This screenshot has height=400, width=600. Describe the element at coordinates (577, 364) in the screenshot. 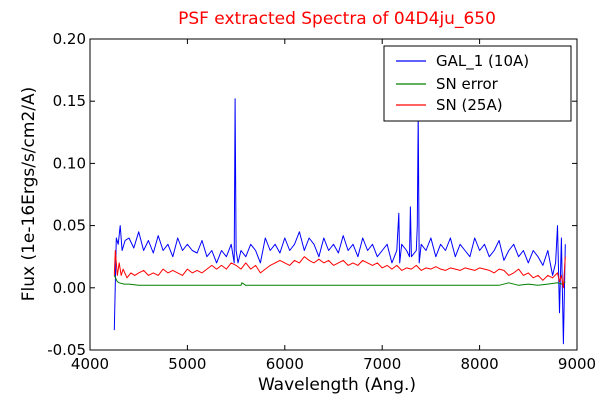

I see `x-tick-label: 9000` at that location.